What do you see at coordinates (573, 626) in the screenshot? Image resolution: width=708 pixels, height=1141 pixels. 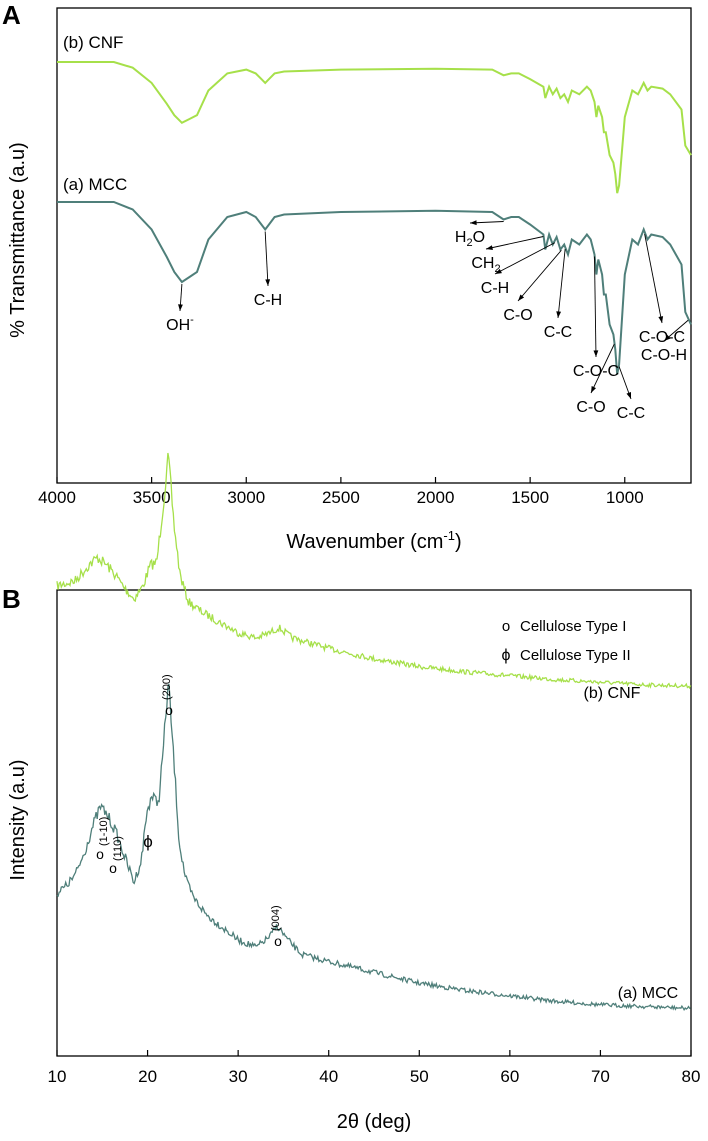 I see `legend-label-type-i: Cellulose Type I` at bounding box center [573, 626].